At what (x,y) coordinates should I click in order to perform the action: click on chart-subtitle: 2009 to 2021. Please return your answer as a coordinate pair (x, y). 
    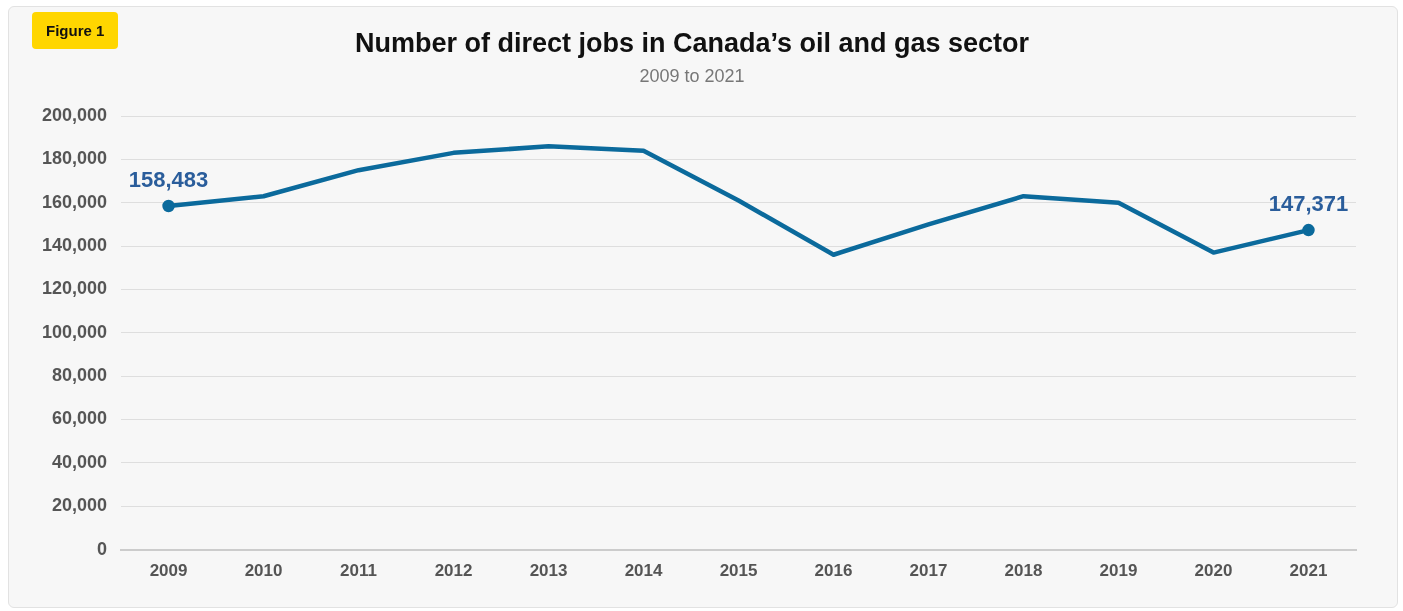
    Looking at the image, I should click on (692, 76).